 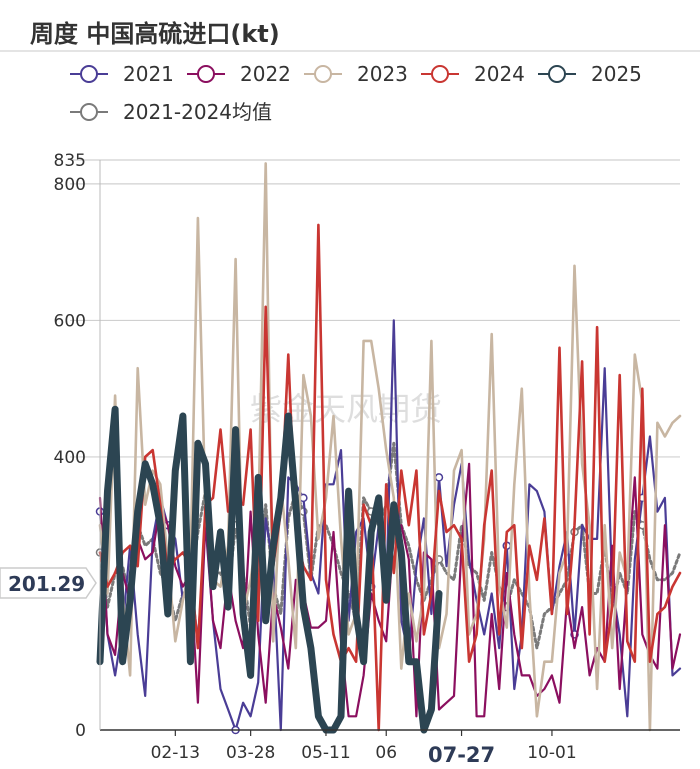 I want to click on y-tick-label: 400, so click(x=70, y=458).